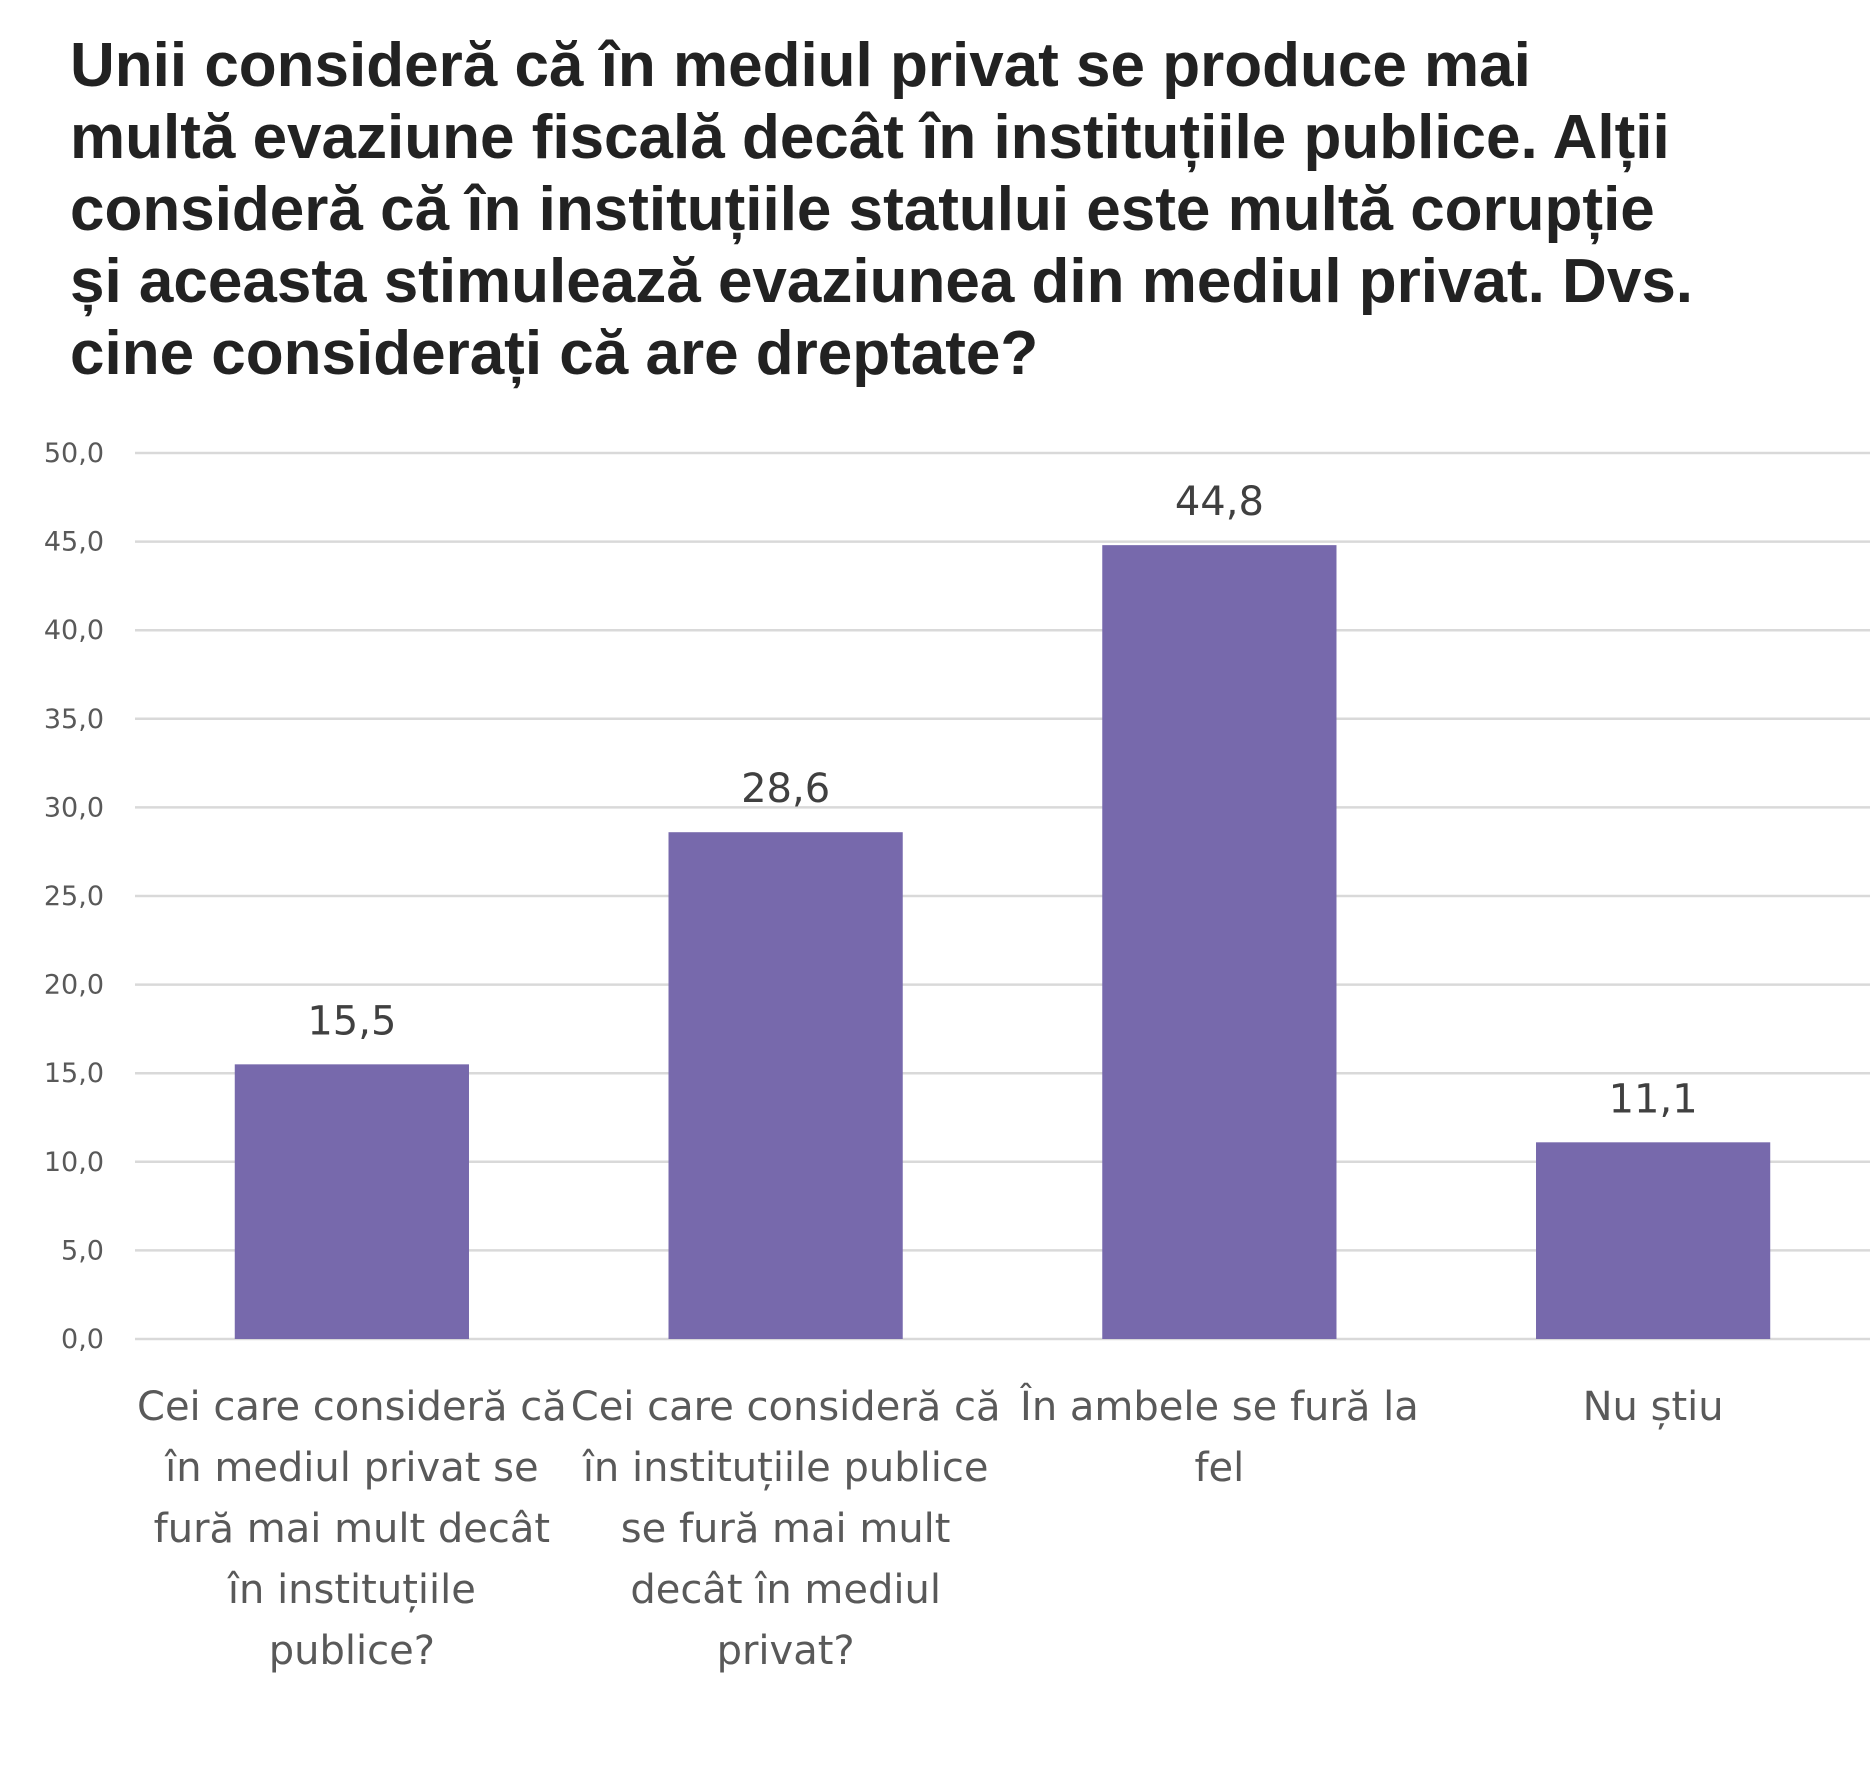 Image resolution: width=1875 pixels, height=1788 pixels. I want to click on category-label-line: Nu știu, so click(1653, 1407).